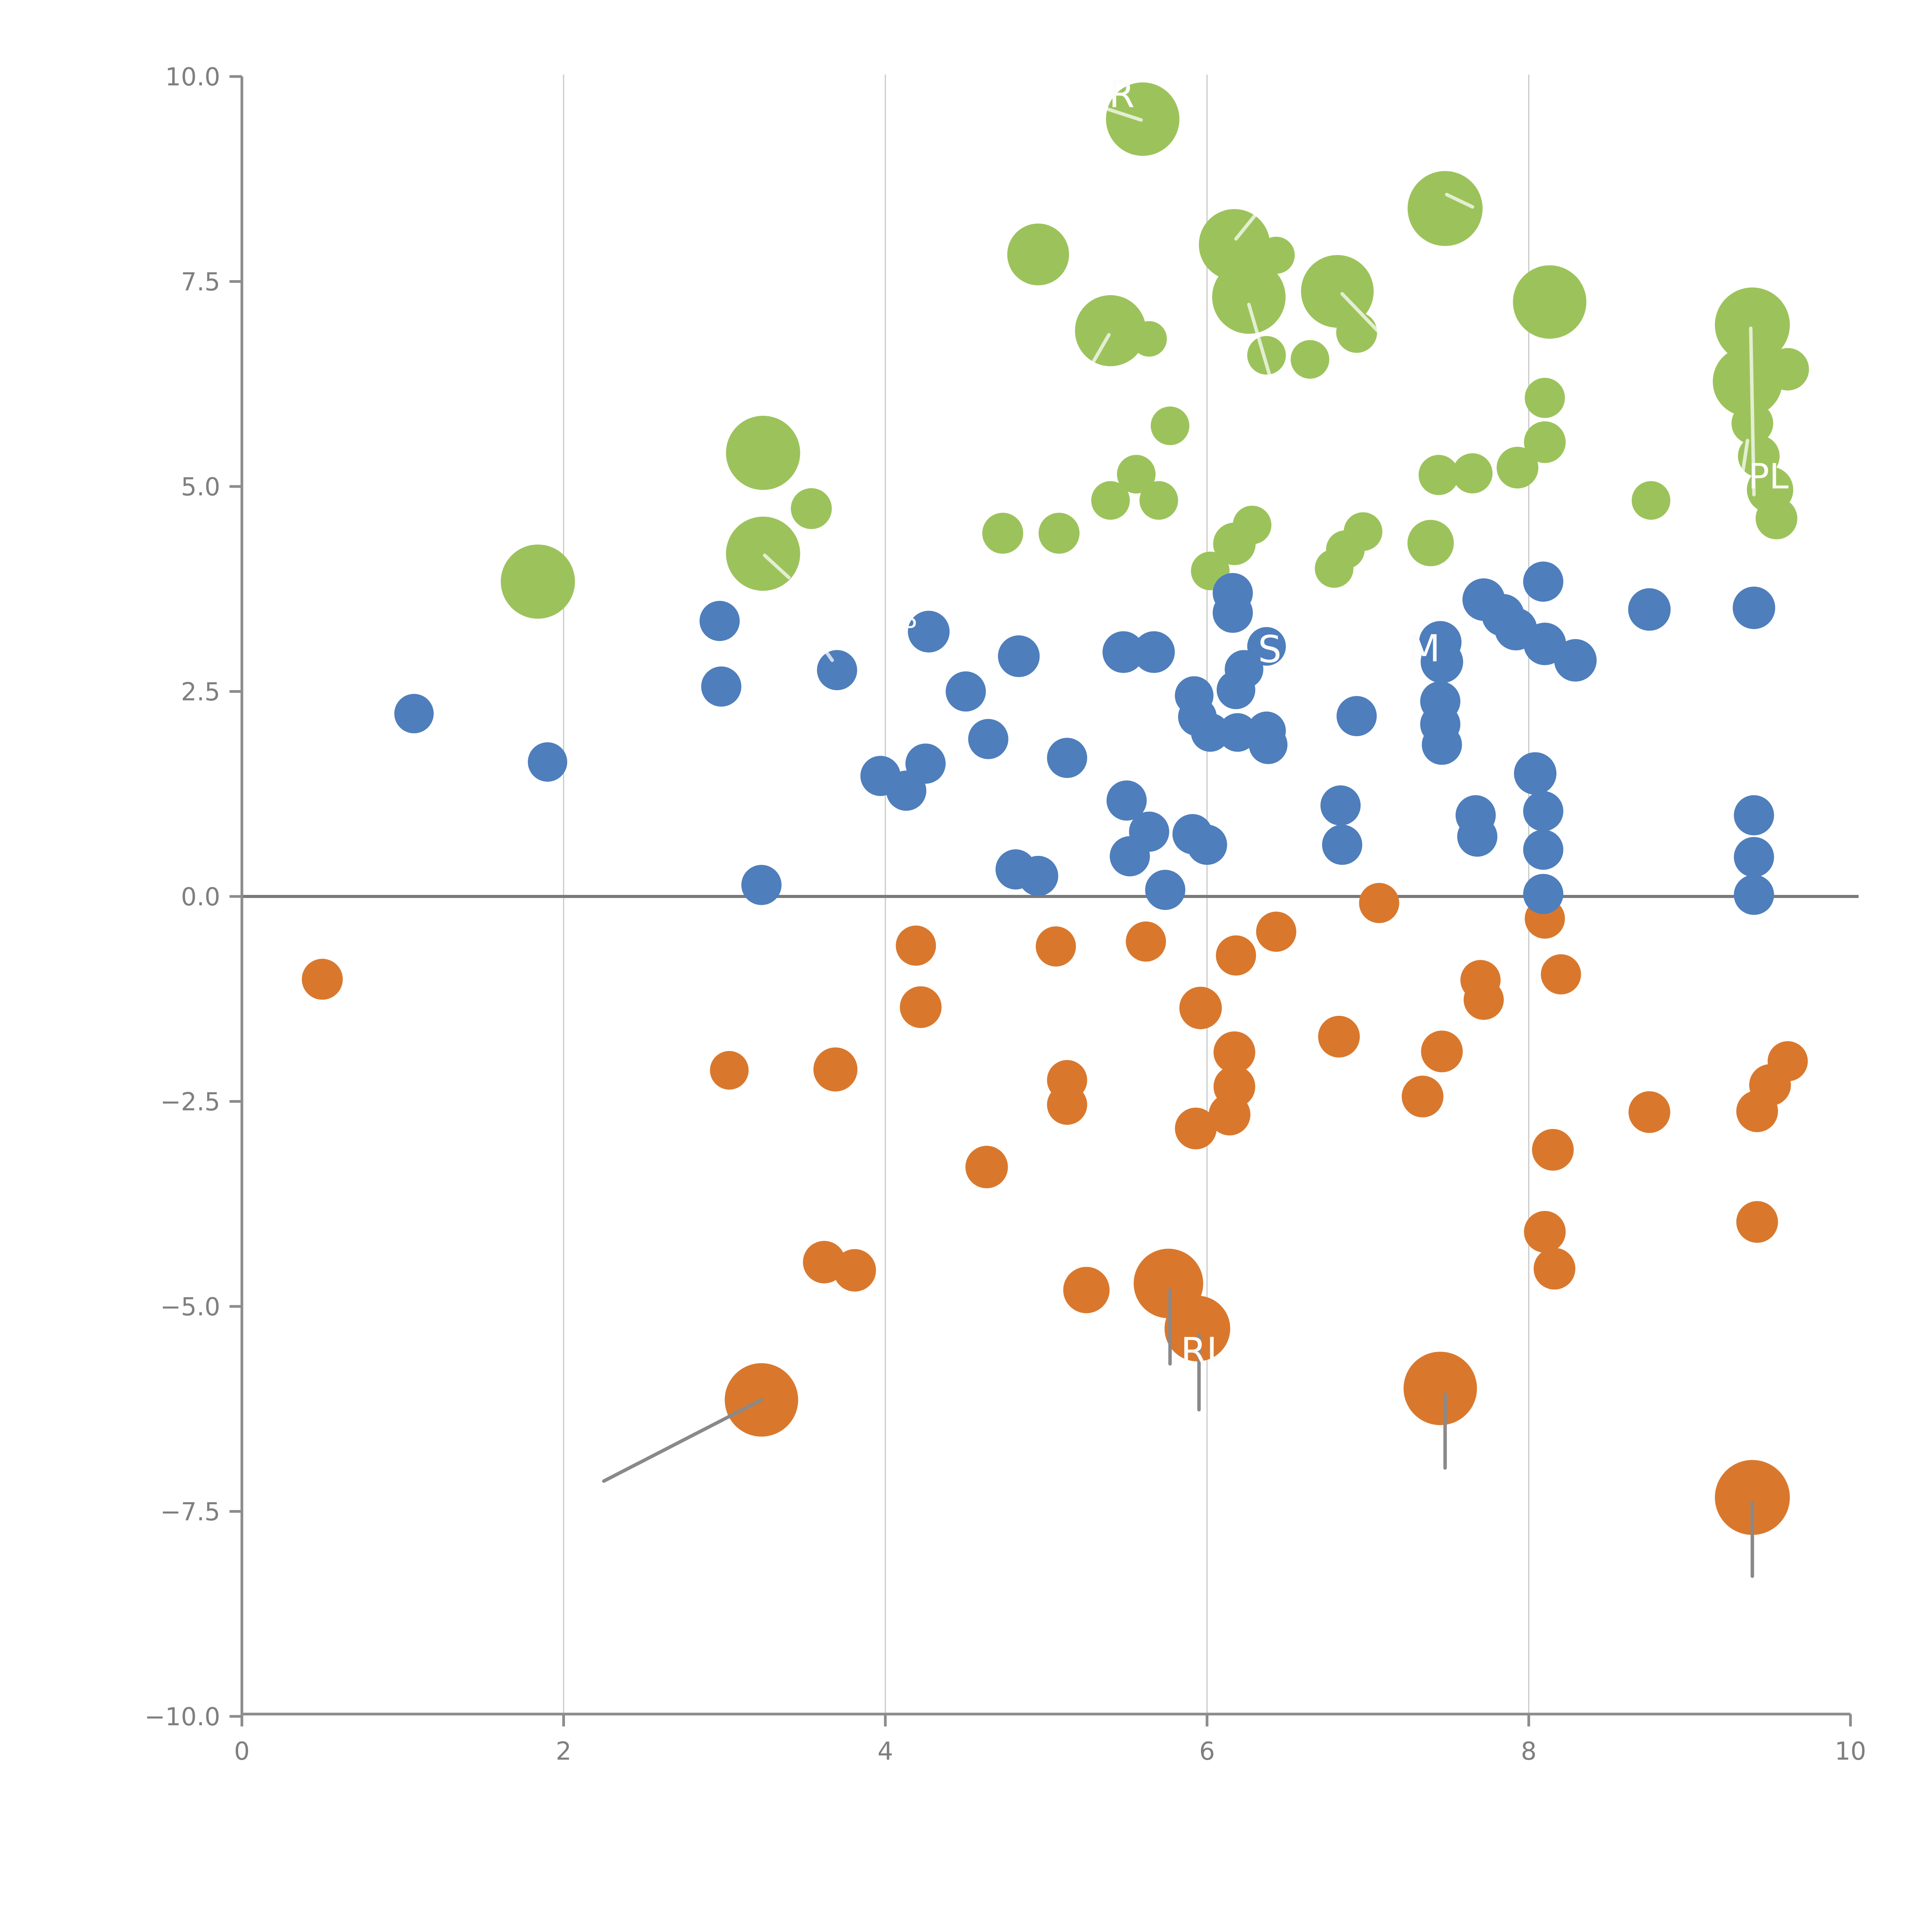 The image size is (1932, 1932). I want to click on y-tick-label: 0.0, so click(200, 898).